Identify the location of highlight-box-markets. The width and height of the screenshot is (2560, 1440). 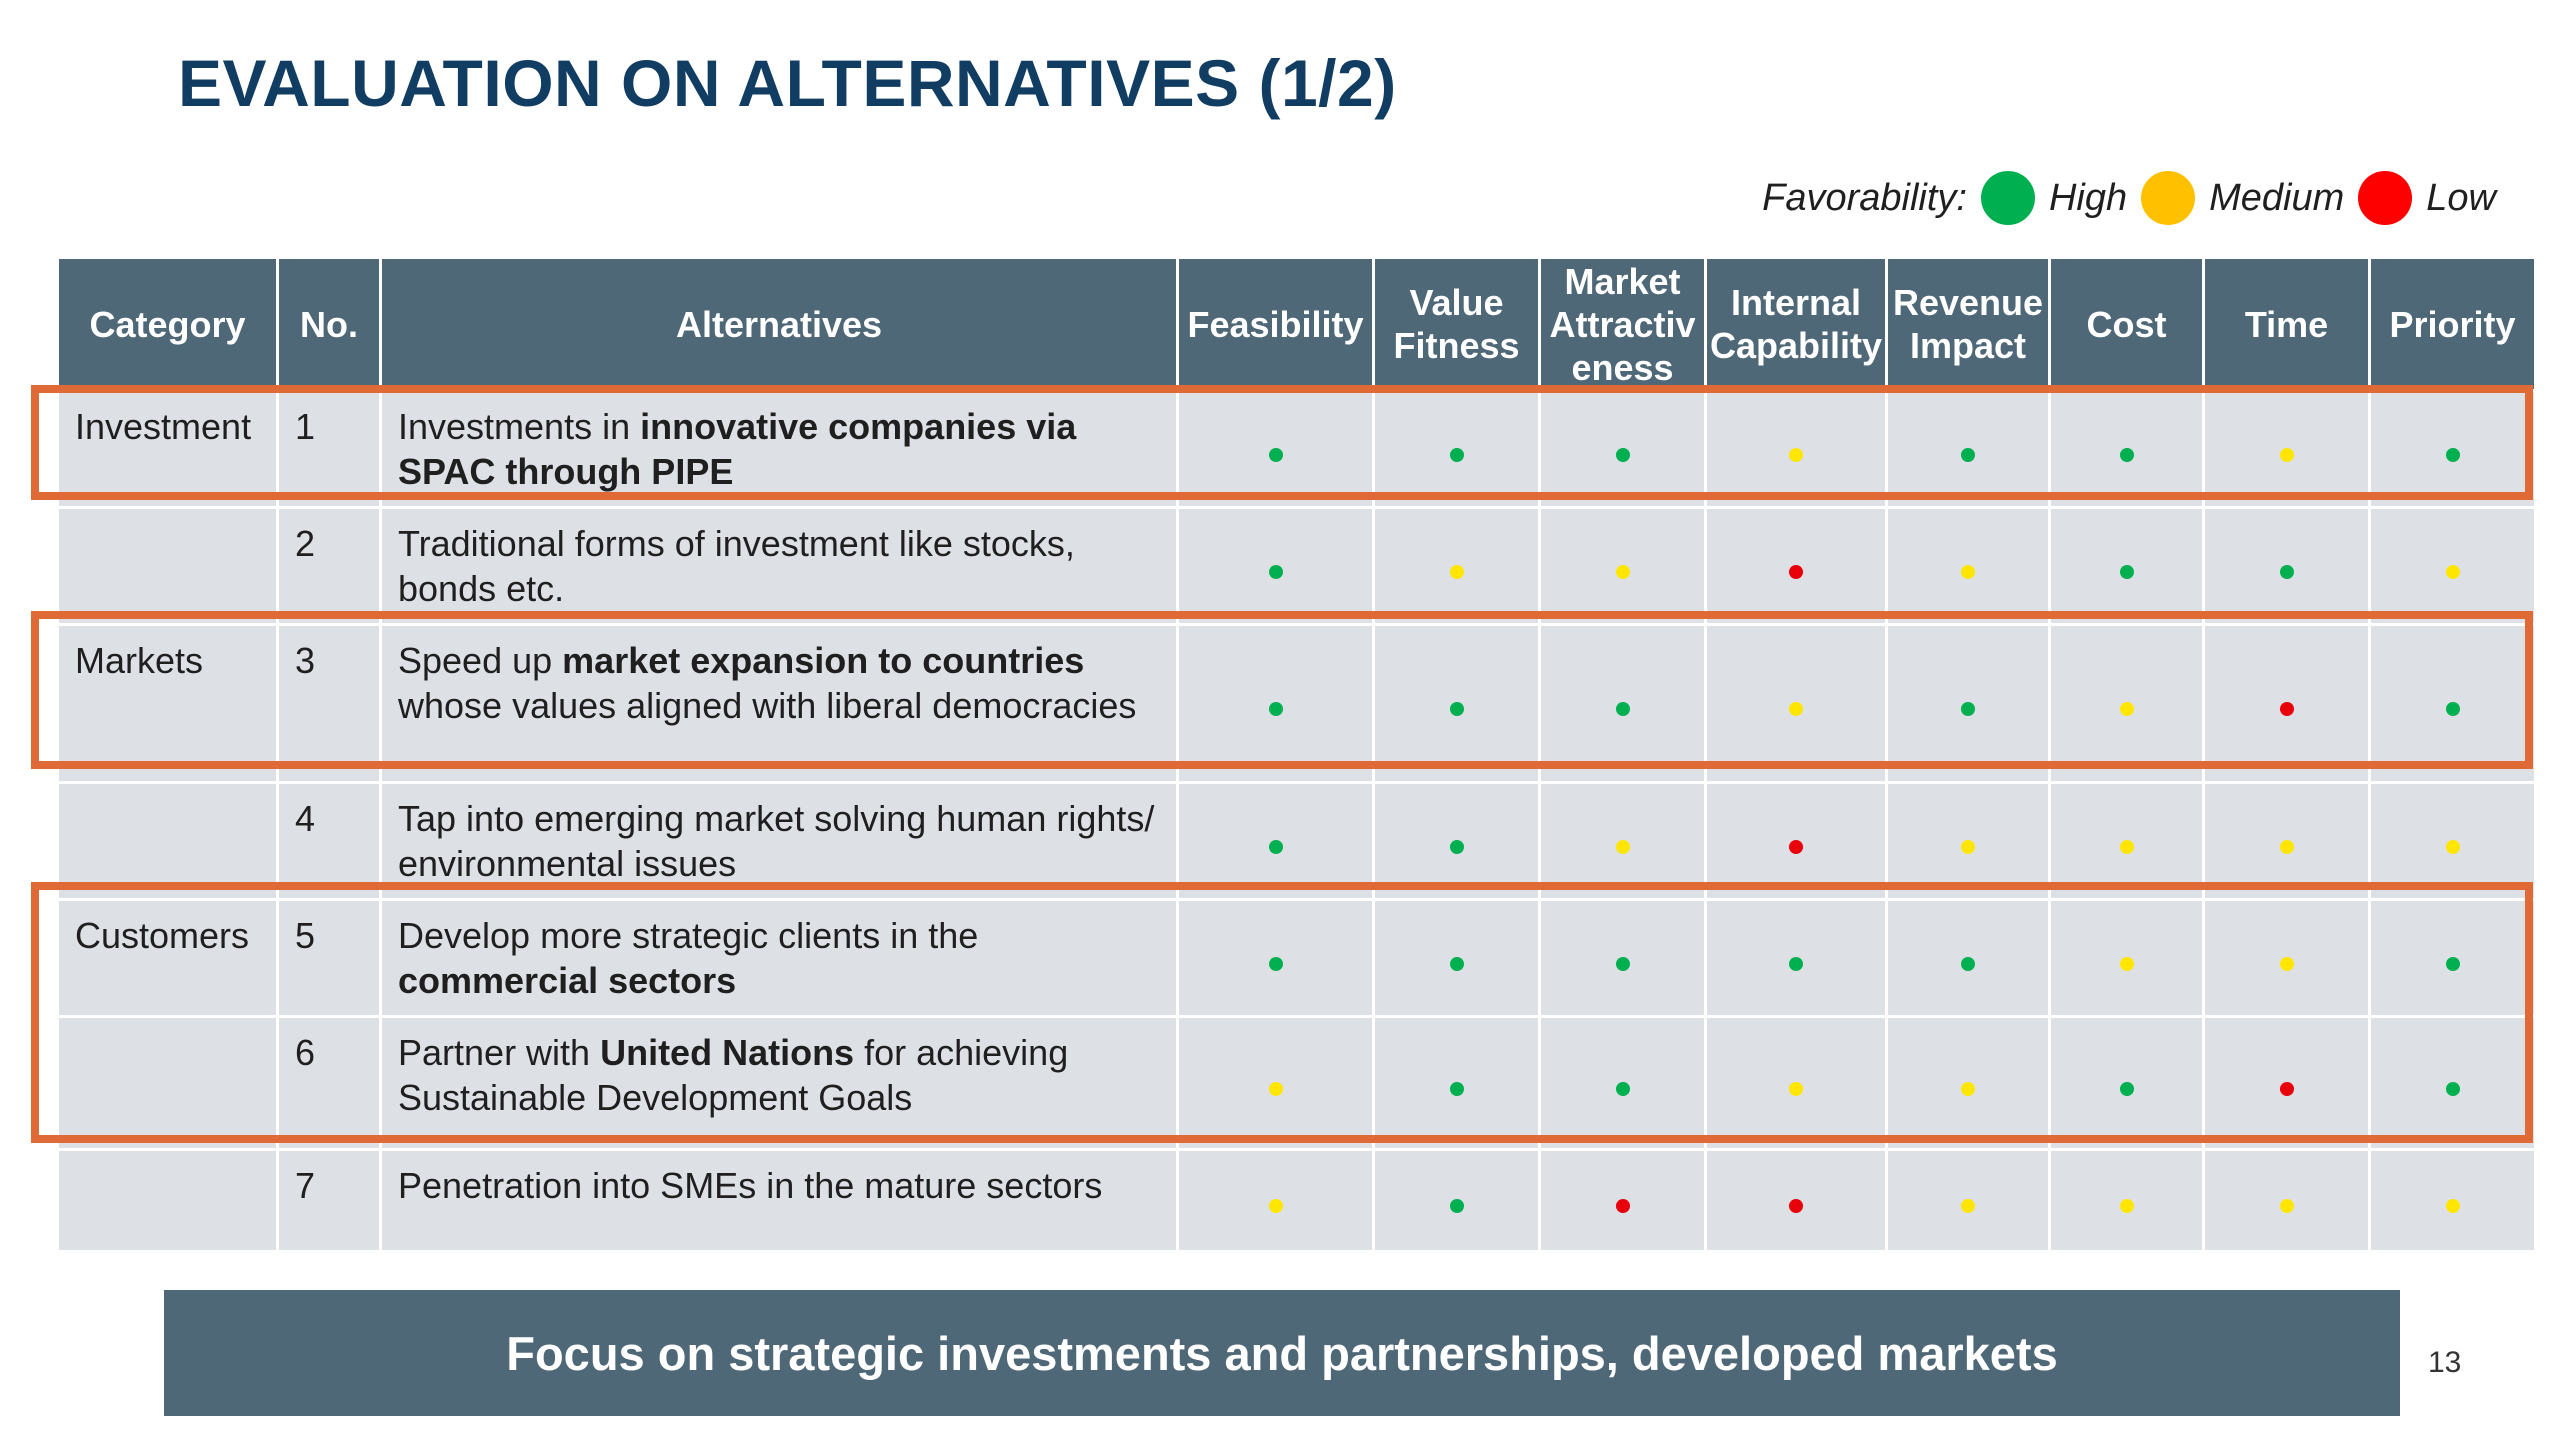
(1282, 690).